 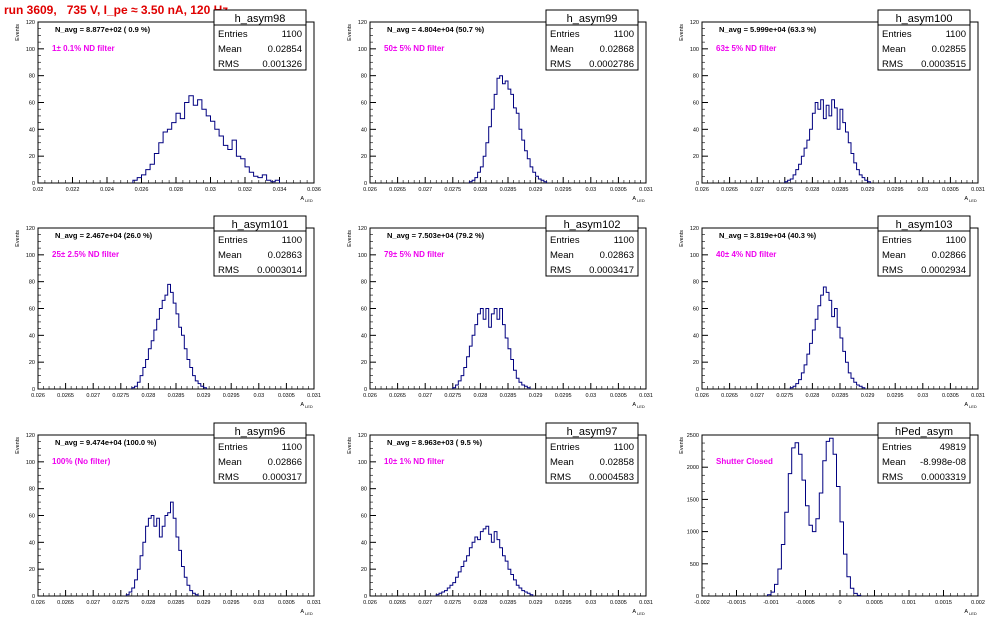 I want to click on histogram-title: h_asym100, so click(x=924, y=19).